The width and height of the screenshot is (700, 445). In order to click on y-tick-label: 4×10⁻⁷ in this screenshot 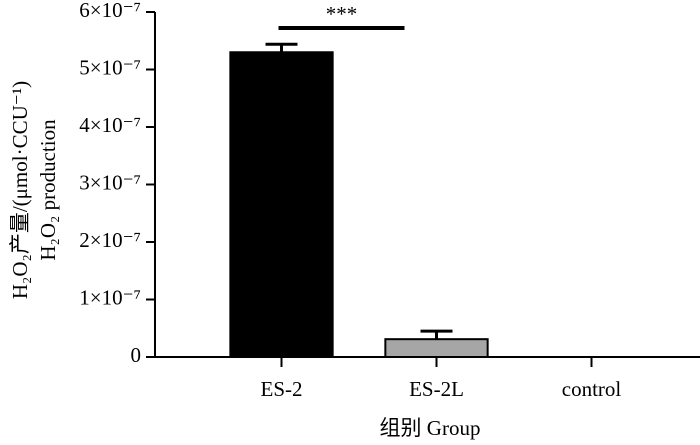, I will do `click(110, 125)`.